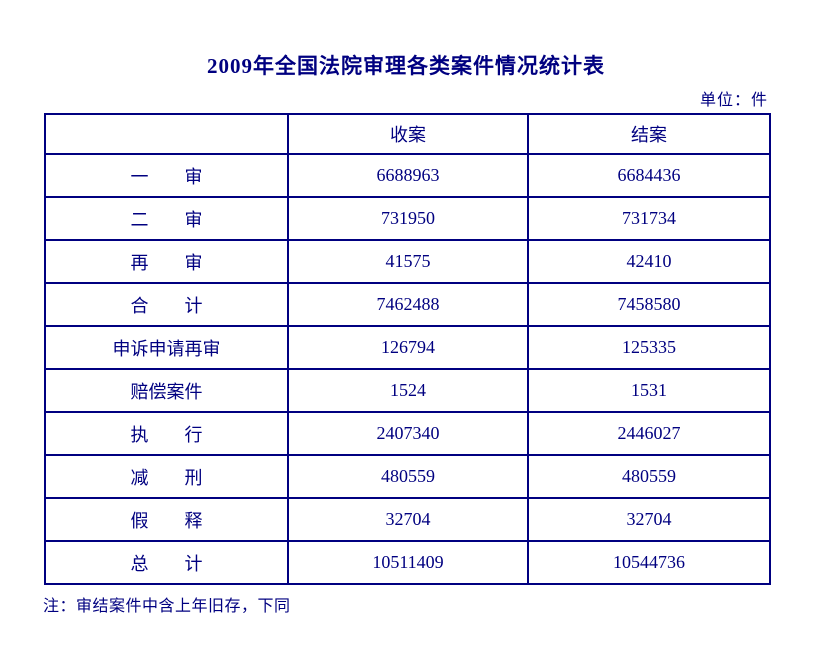 This screenshot has width=819, height=648. I want to click on case-type-cell: 减 刑, so click(166, 476).